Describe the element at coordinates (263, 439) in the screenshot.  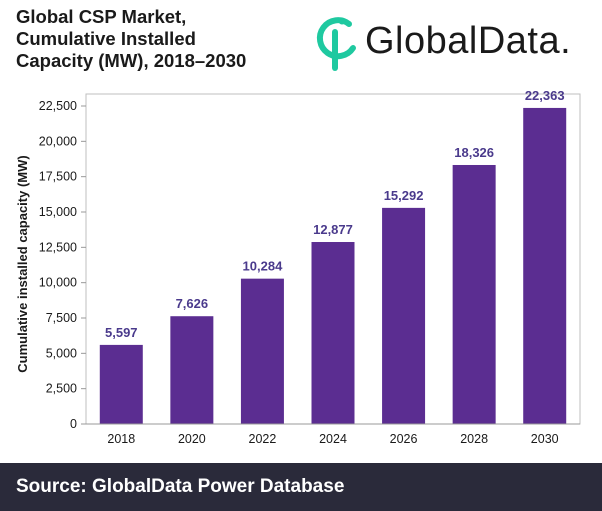
I see `x-tick-label: 2022` at that location.